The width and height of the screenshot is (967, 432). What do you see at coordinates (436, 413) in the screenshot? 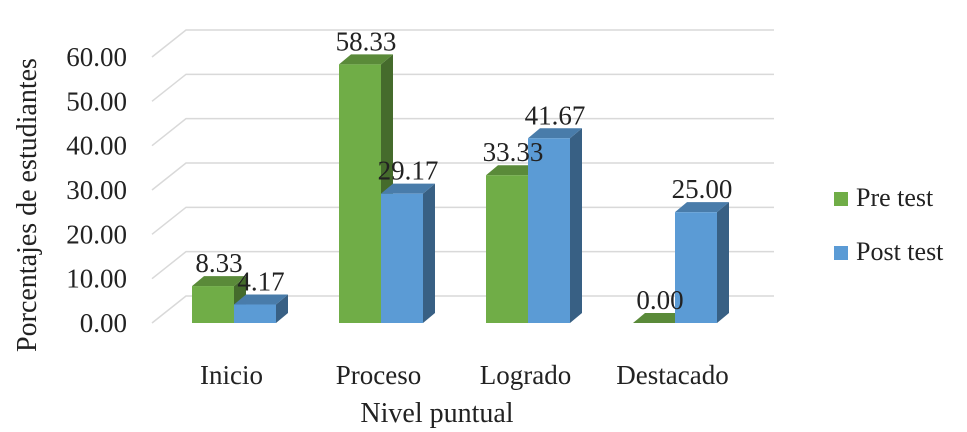
I see `x-axis-title: Nivel puntual` at bounding box center [436, 413].